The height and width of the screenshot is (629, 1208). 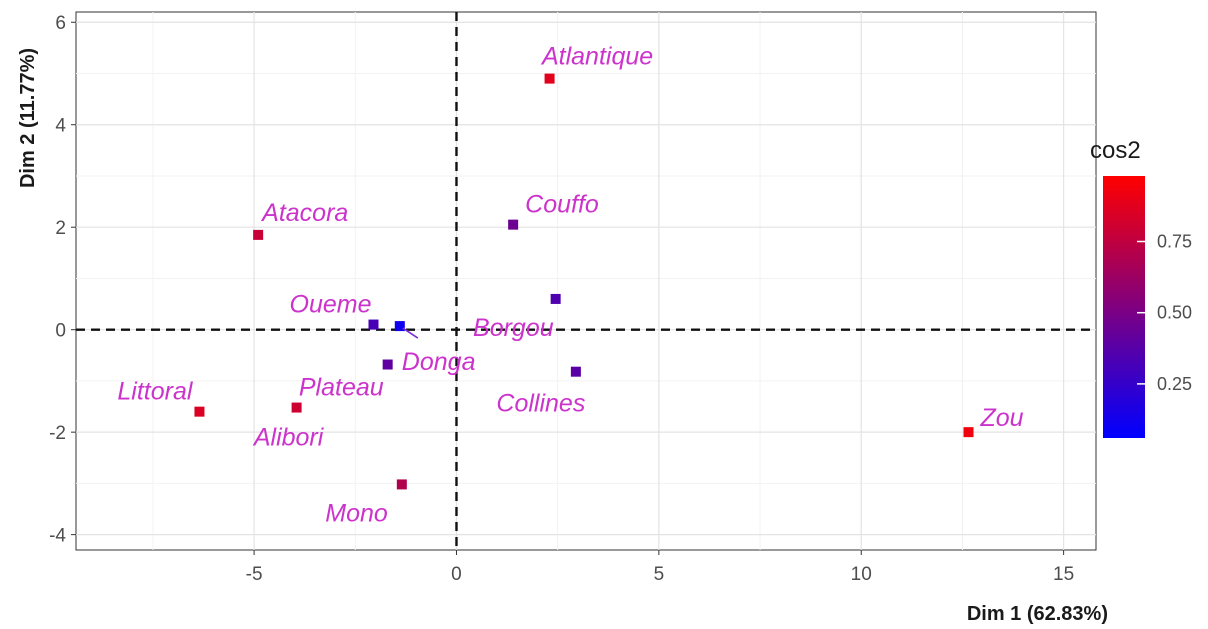 I want to click on label-borgou: Borgou, so click(x=513, y=328).